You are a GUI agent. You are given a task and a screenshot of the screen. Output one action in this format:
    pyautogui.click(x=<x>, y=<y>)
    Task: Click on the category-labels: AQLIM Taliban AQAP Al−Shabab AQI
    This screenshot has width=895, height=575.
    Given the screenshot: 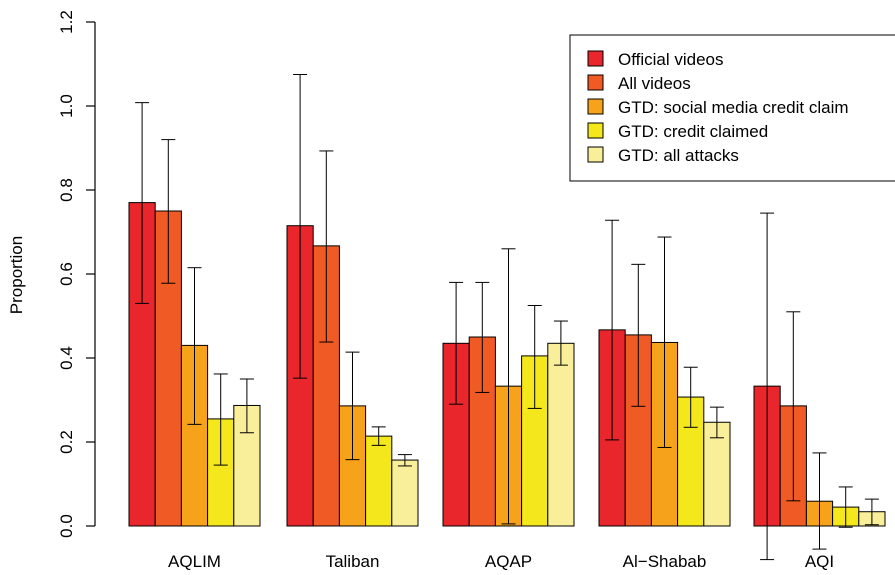 What is the action you would take?
    pyautogui.click(x=501, y=561)
    